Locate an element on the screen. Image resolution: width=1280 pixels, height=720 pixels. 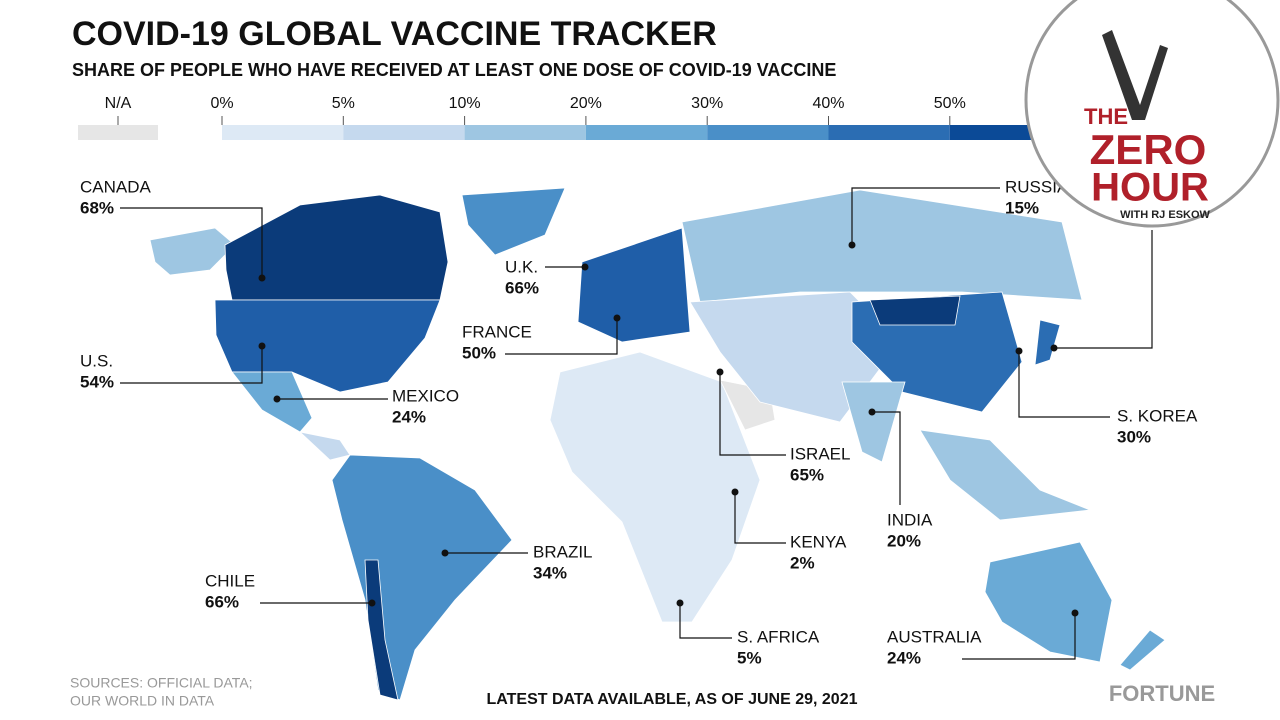
country-name: U.K. is located at coordinates (521, 266).